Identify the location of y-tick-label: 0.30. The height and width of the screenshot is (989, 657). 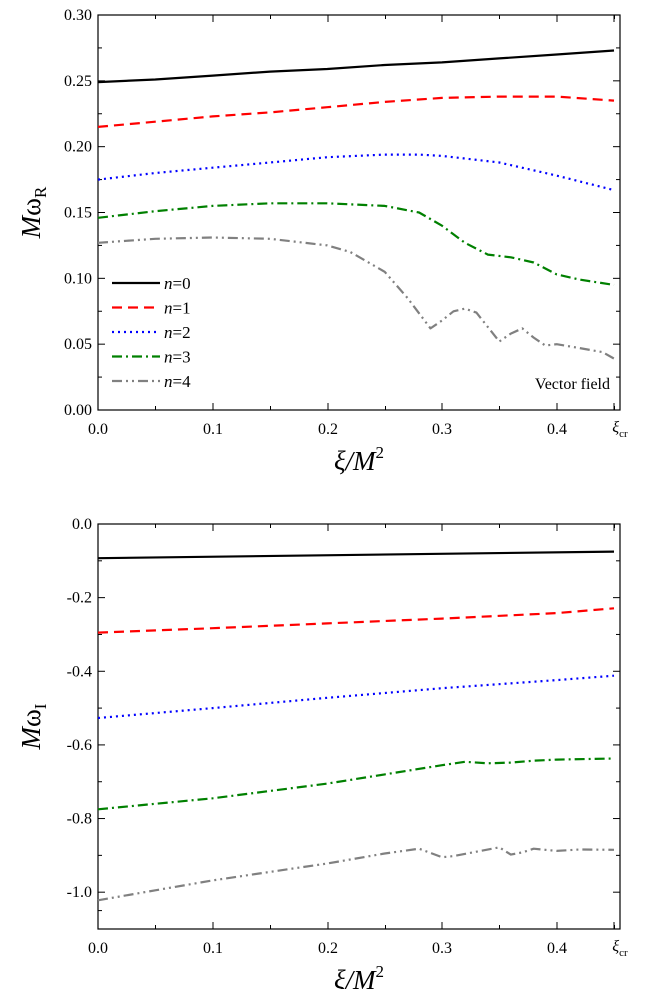
(78, 15).